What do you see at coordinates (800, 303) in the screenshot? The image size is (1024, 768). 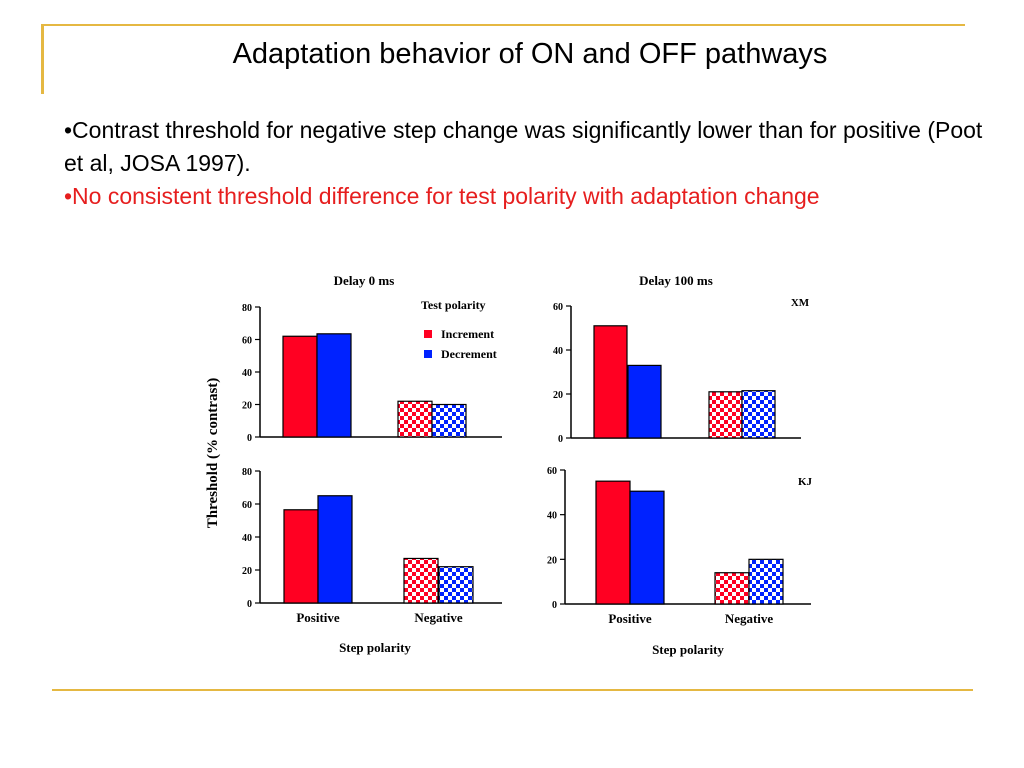 I see `subject-label: XM` at bounding box center [800, 303].